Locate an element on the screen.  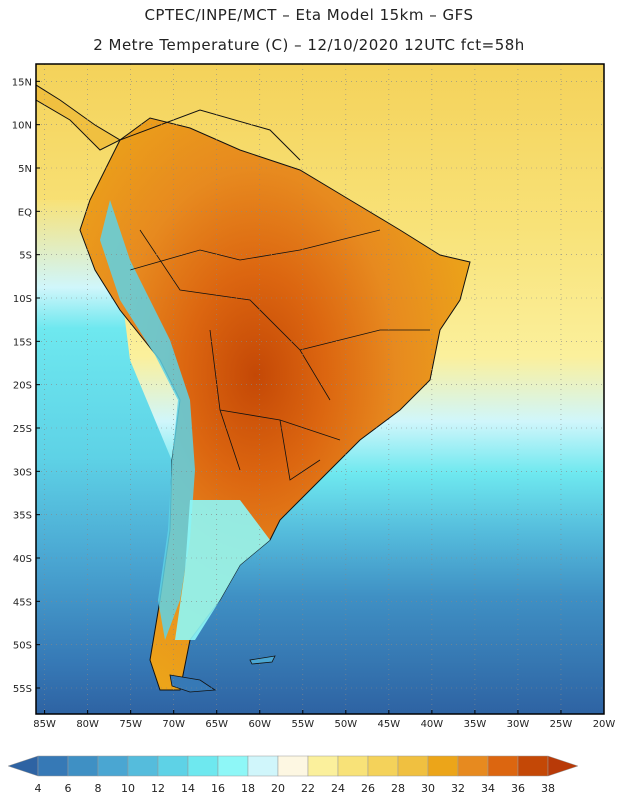
lat-label: 50S is located at coordinates (22, 646).